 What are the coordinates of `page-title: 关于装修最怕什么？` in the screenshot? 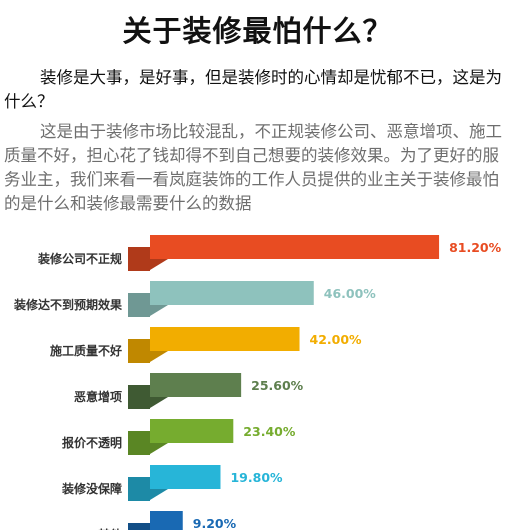 It's located at (257, 31).